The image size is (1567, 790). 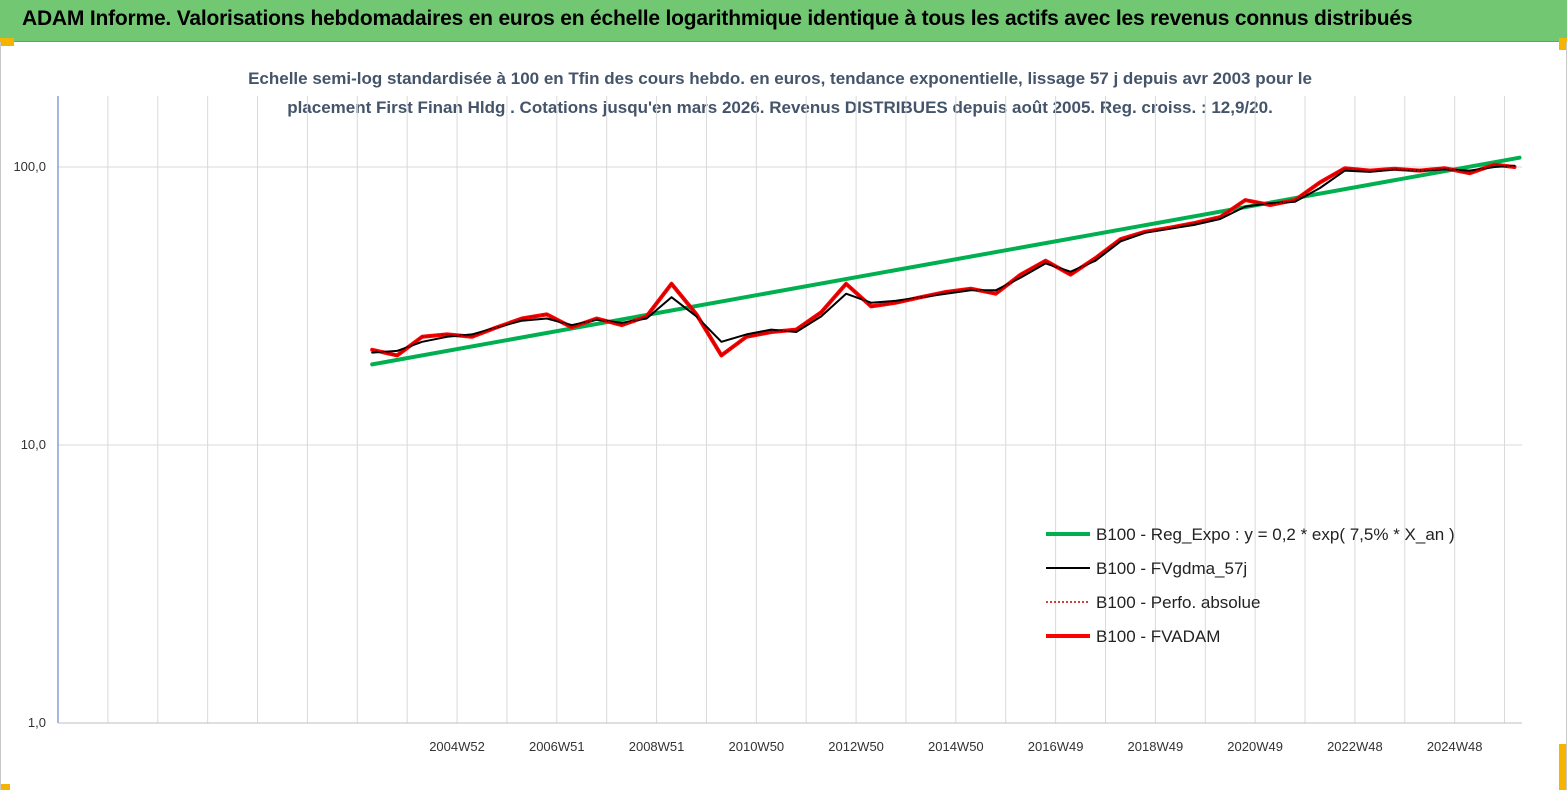 What do you see at coordinates (557, 746) in the screenshot?
I see `x-tick-label: 2006W51` at bounding box center [557, 746].